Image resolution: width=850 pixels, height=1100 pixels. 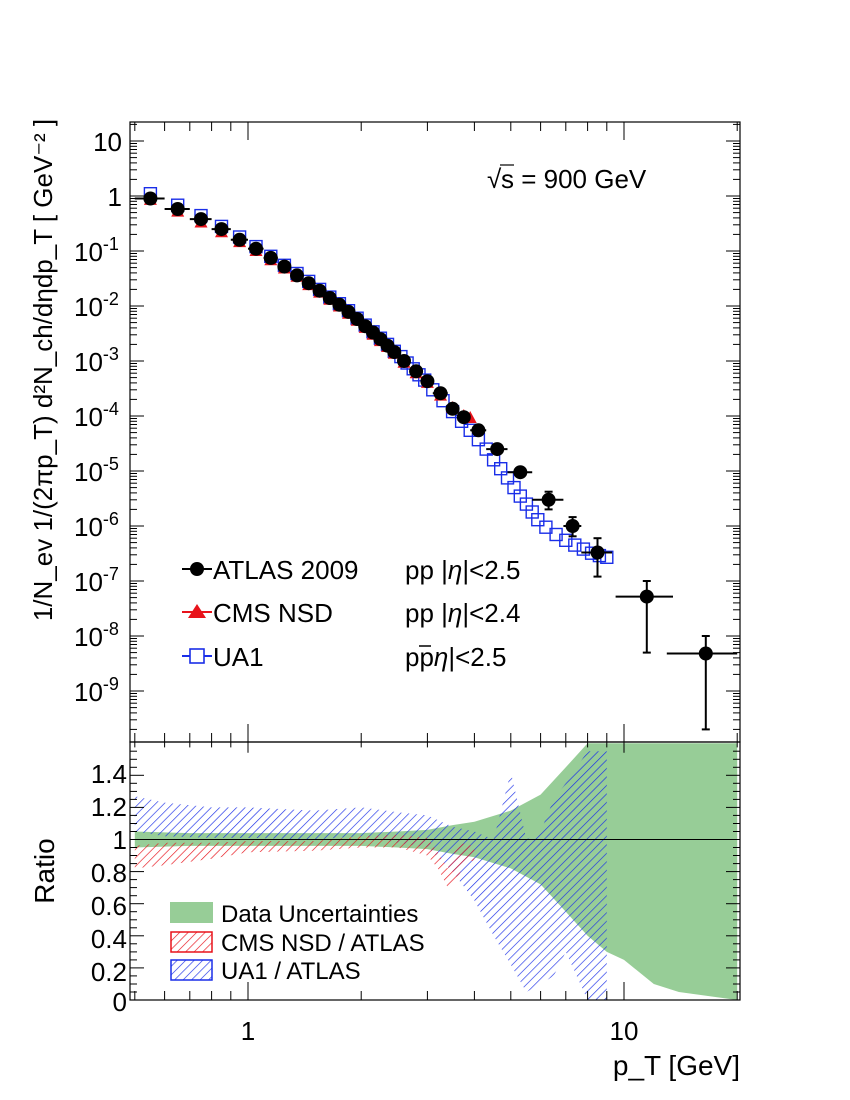 I want to click on bottom-y-axis-title: Ratio, so click(x=44, y=870).